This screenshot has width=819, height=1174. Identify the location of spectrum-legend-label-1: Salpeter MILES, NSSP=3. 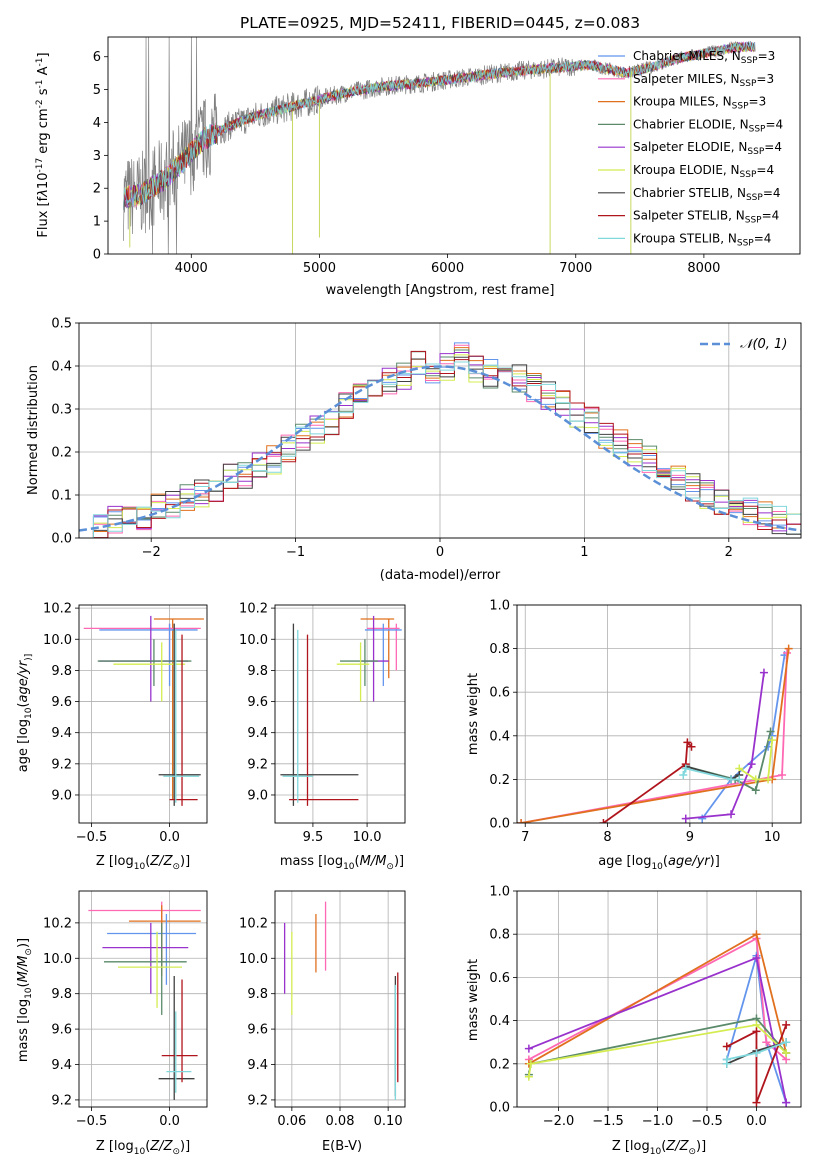
(703, 80).